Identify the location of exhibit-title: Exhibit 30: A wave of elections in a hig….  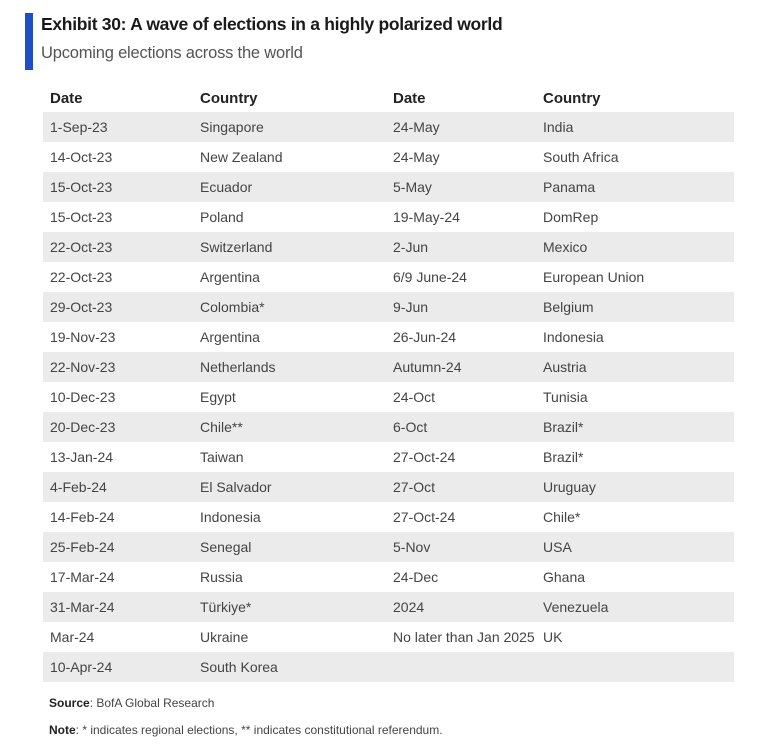
(272, 24).